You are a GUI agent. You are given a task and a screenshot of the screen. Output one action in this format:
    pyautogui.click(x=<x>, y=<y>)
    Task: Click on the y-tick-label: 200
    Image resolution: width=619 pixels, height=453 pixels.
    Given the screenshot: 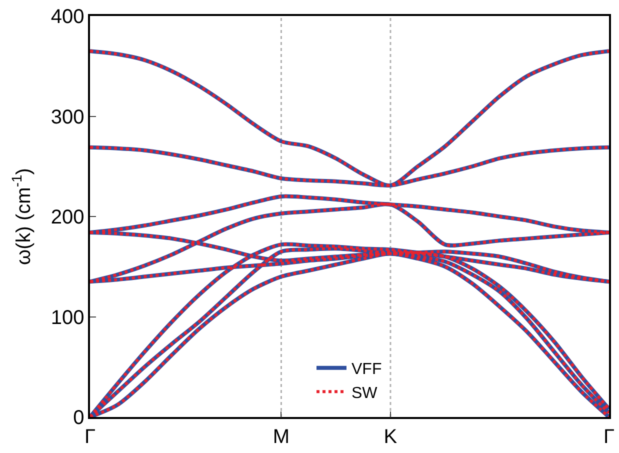 What is the action you would take?
    pyautogui.click(x=67, y=217)
    